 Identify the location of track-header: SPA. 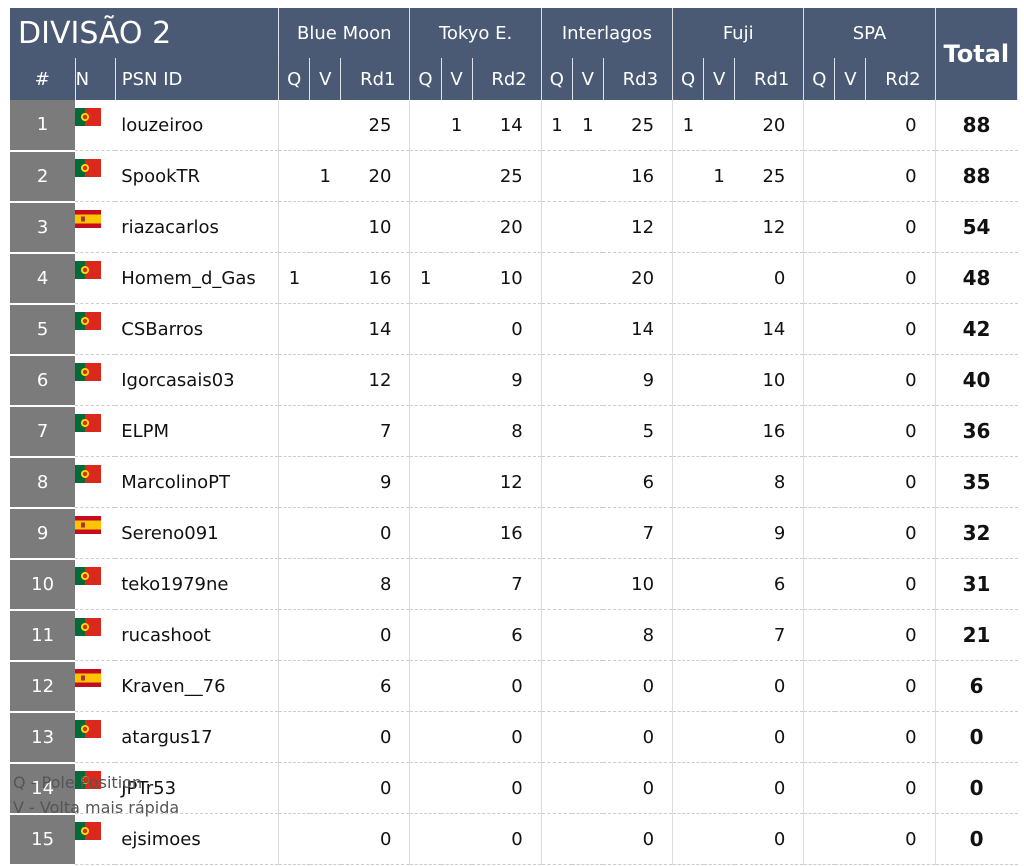
(869, 33).